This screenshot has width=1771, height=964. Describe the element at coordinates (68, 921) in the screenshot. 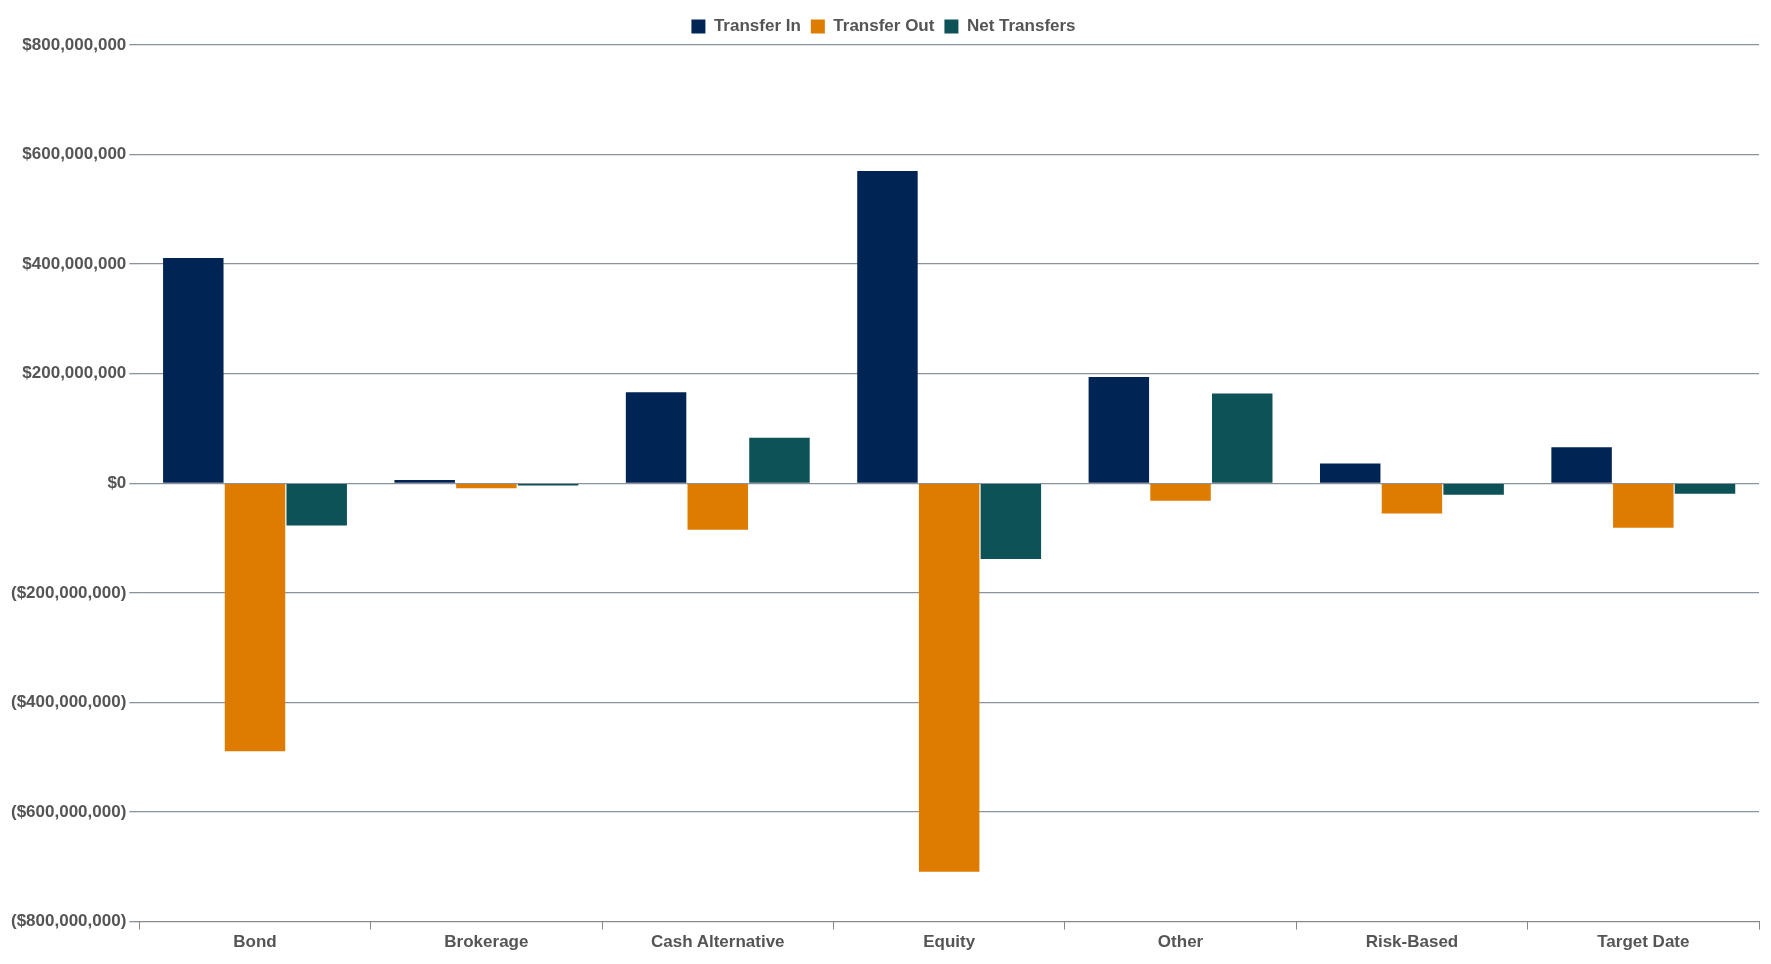

I see `y-tick-label: ($800,000,000)` at that location.